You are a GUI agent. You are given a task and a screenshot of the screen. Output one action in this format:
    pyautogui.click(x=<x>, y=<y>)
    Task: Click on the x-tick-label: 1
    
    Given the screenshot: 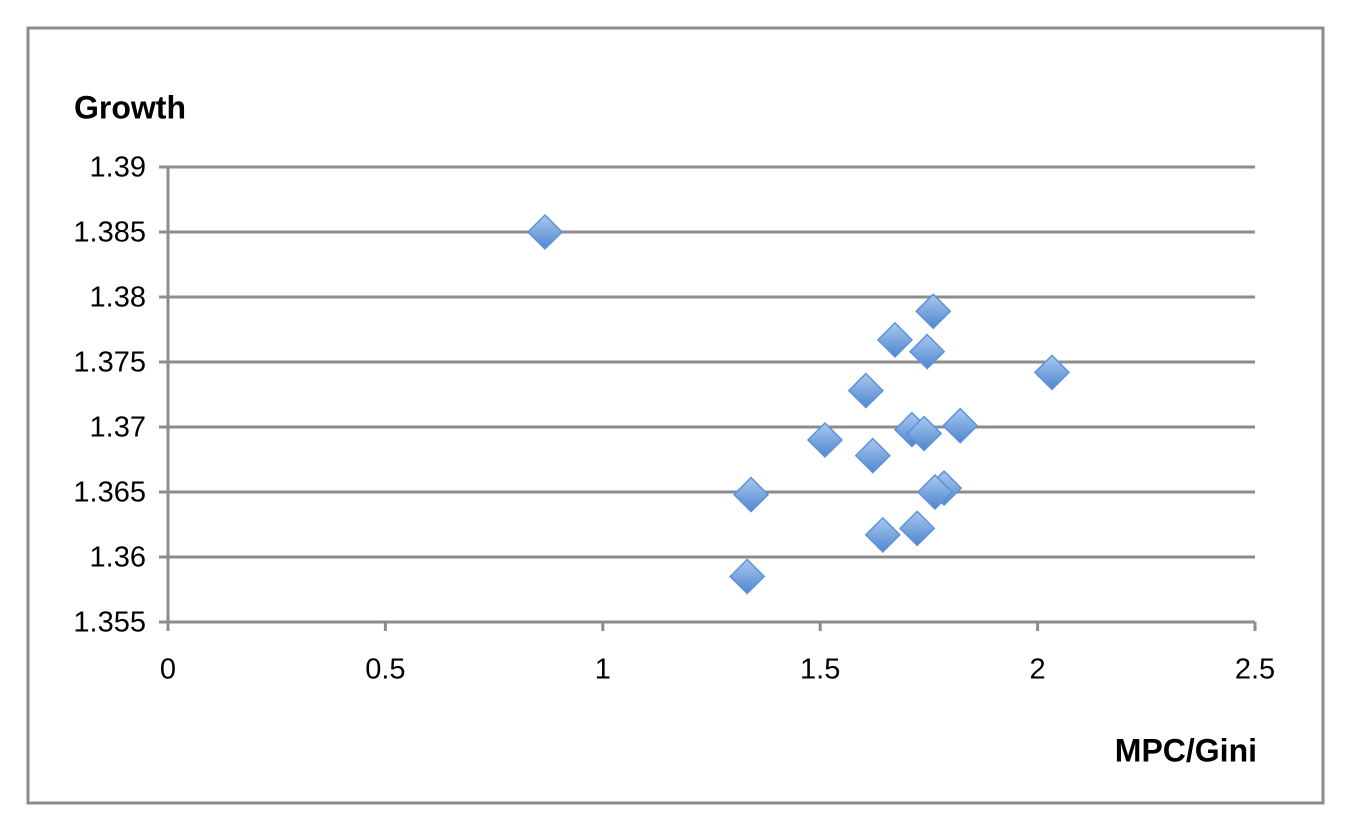 What is the action you would take?
    pyautogui.click(x=603, y=670)
    